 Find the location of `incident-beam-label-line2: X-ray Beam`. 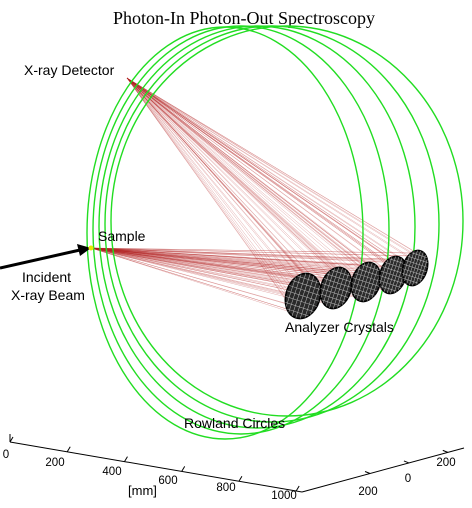

incident-beam-label-line2: X-ray Beam is located at coordinates (48, 295).